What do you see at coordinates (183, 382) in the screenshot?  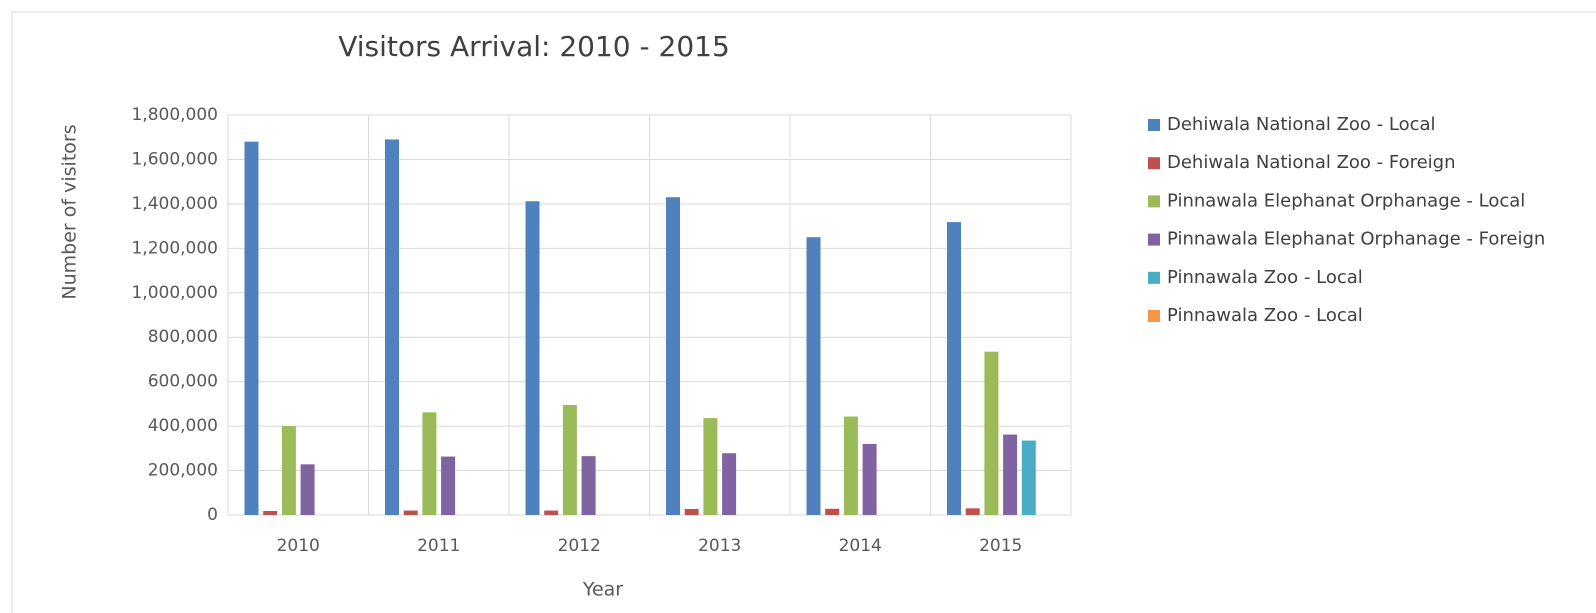 I see `y-tick-label: 600,000` at bounding box center [183, 382].